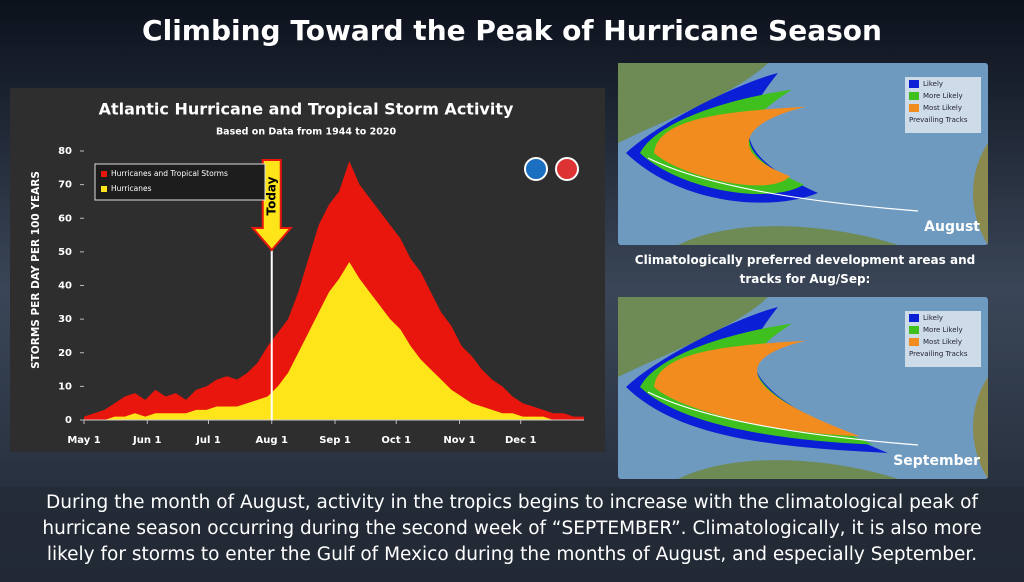 This screenshot has width=1024, height=582. What do you see at coordinates (65, 218) in the screenshot?
I see `y-tick-label: 60` at bounding box center [65, 218].